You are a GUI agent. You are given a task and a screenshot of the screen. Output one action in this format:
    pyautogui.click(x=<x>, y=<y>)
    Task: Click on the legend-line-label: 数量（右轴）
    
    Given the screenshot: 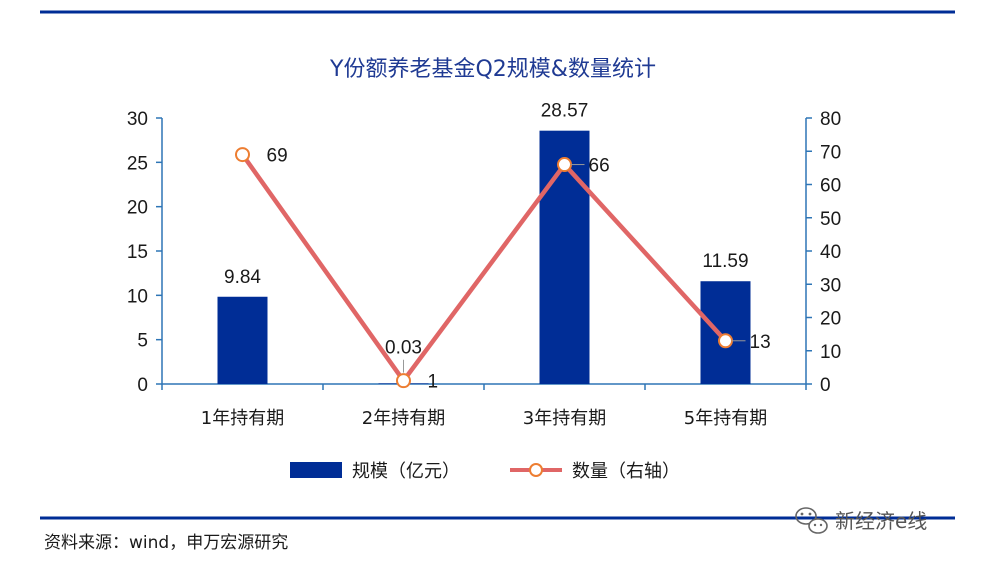 What is the action you would take?
    pyautogui.click(x=626, y=471)
    